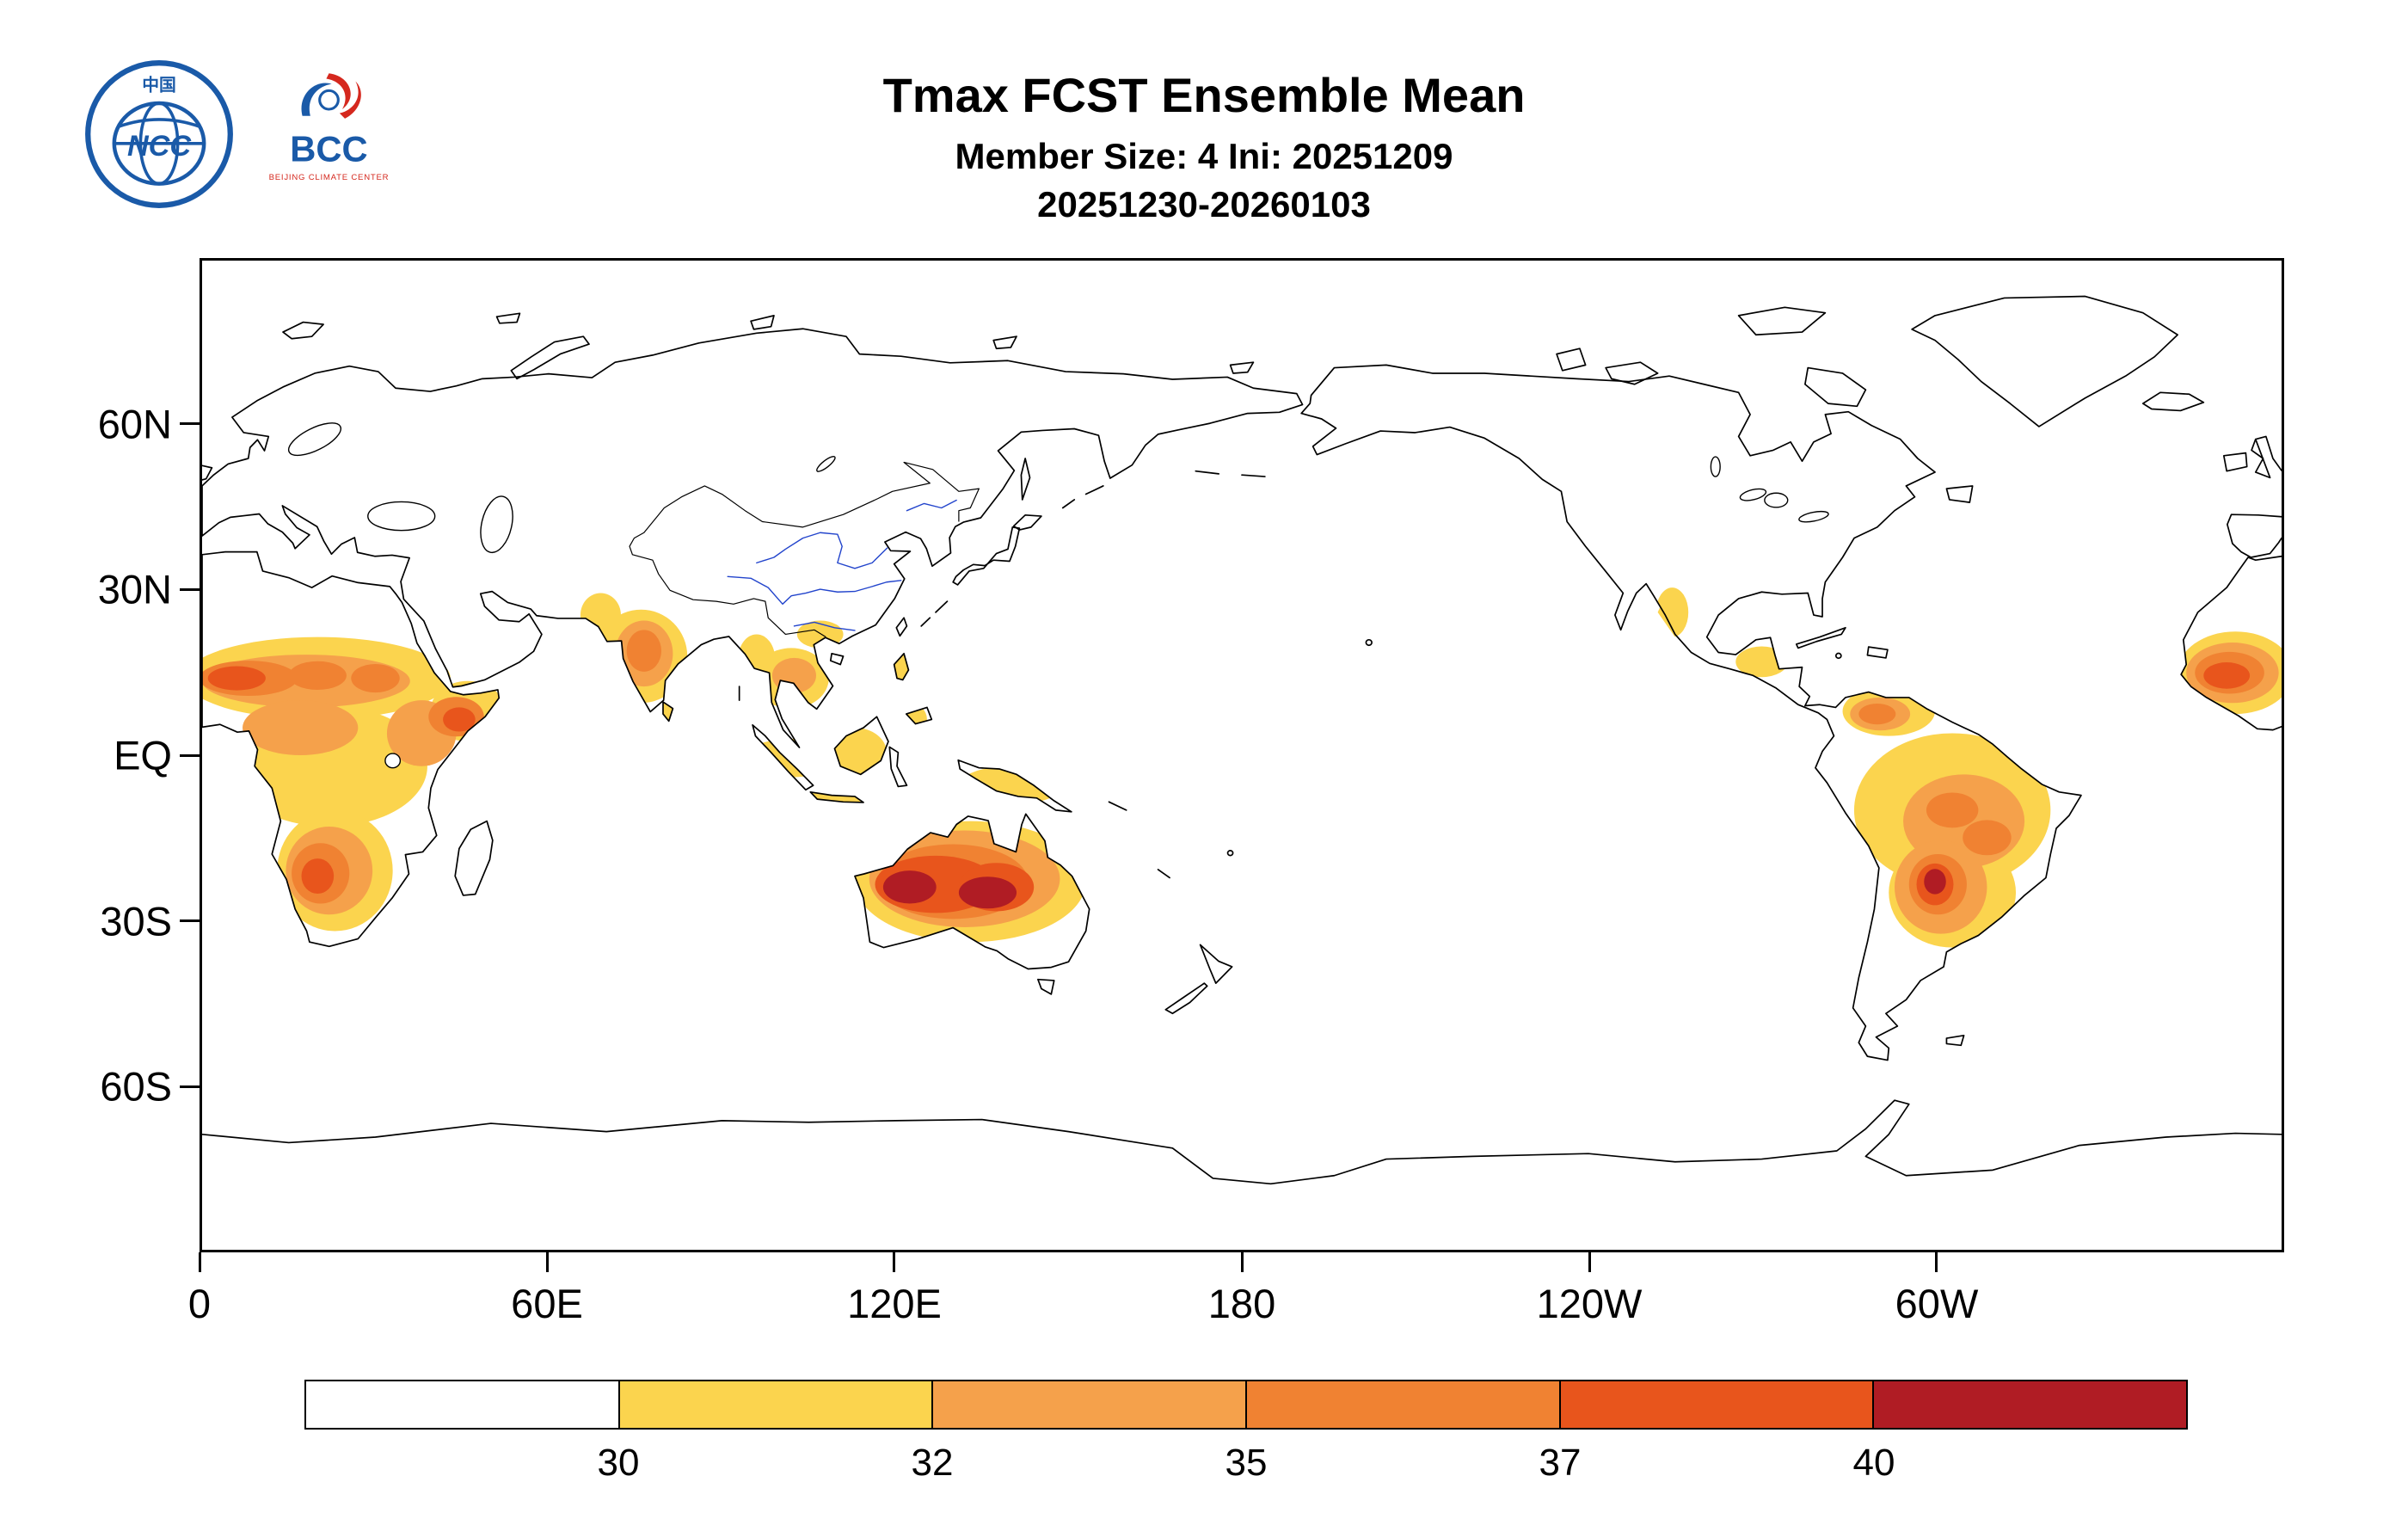  What do you see at coordinates (315, 439) in the screenshot?
I see `baltic-sea` at bounding box center [315, 439].